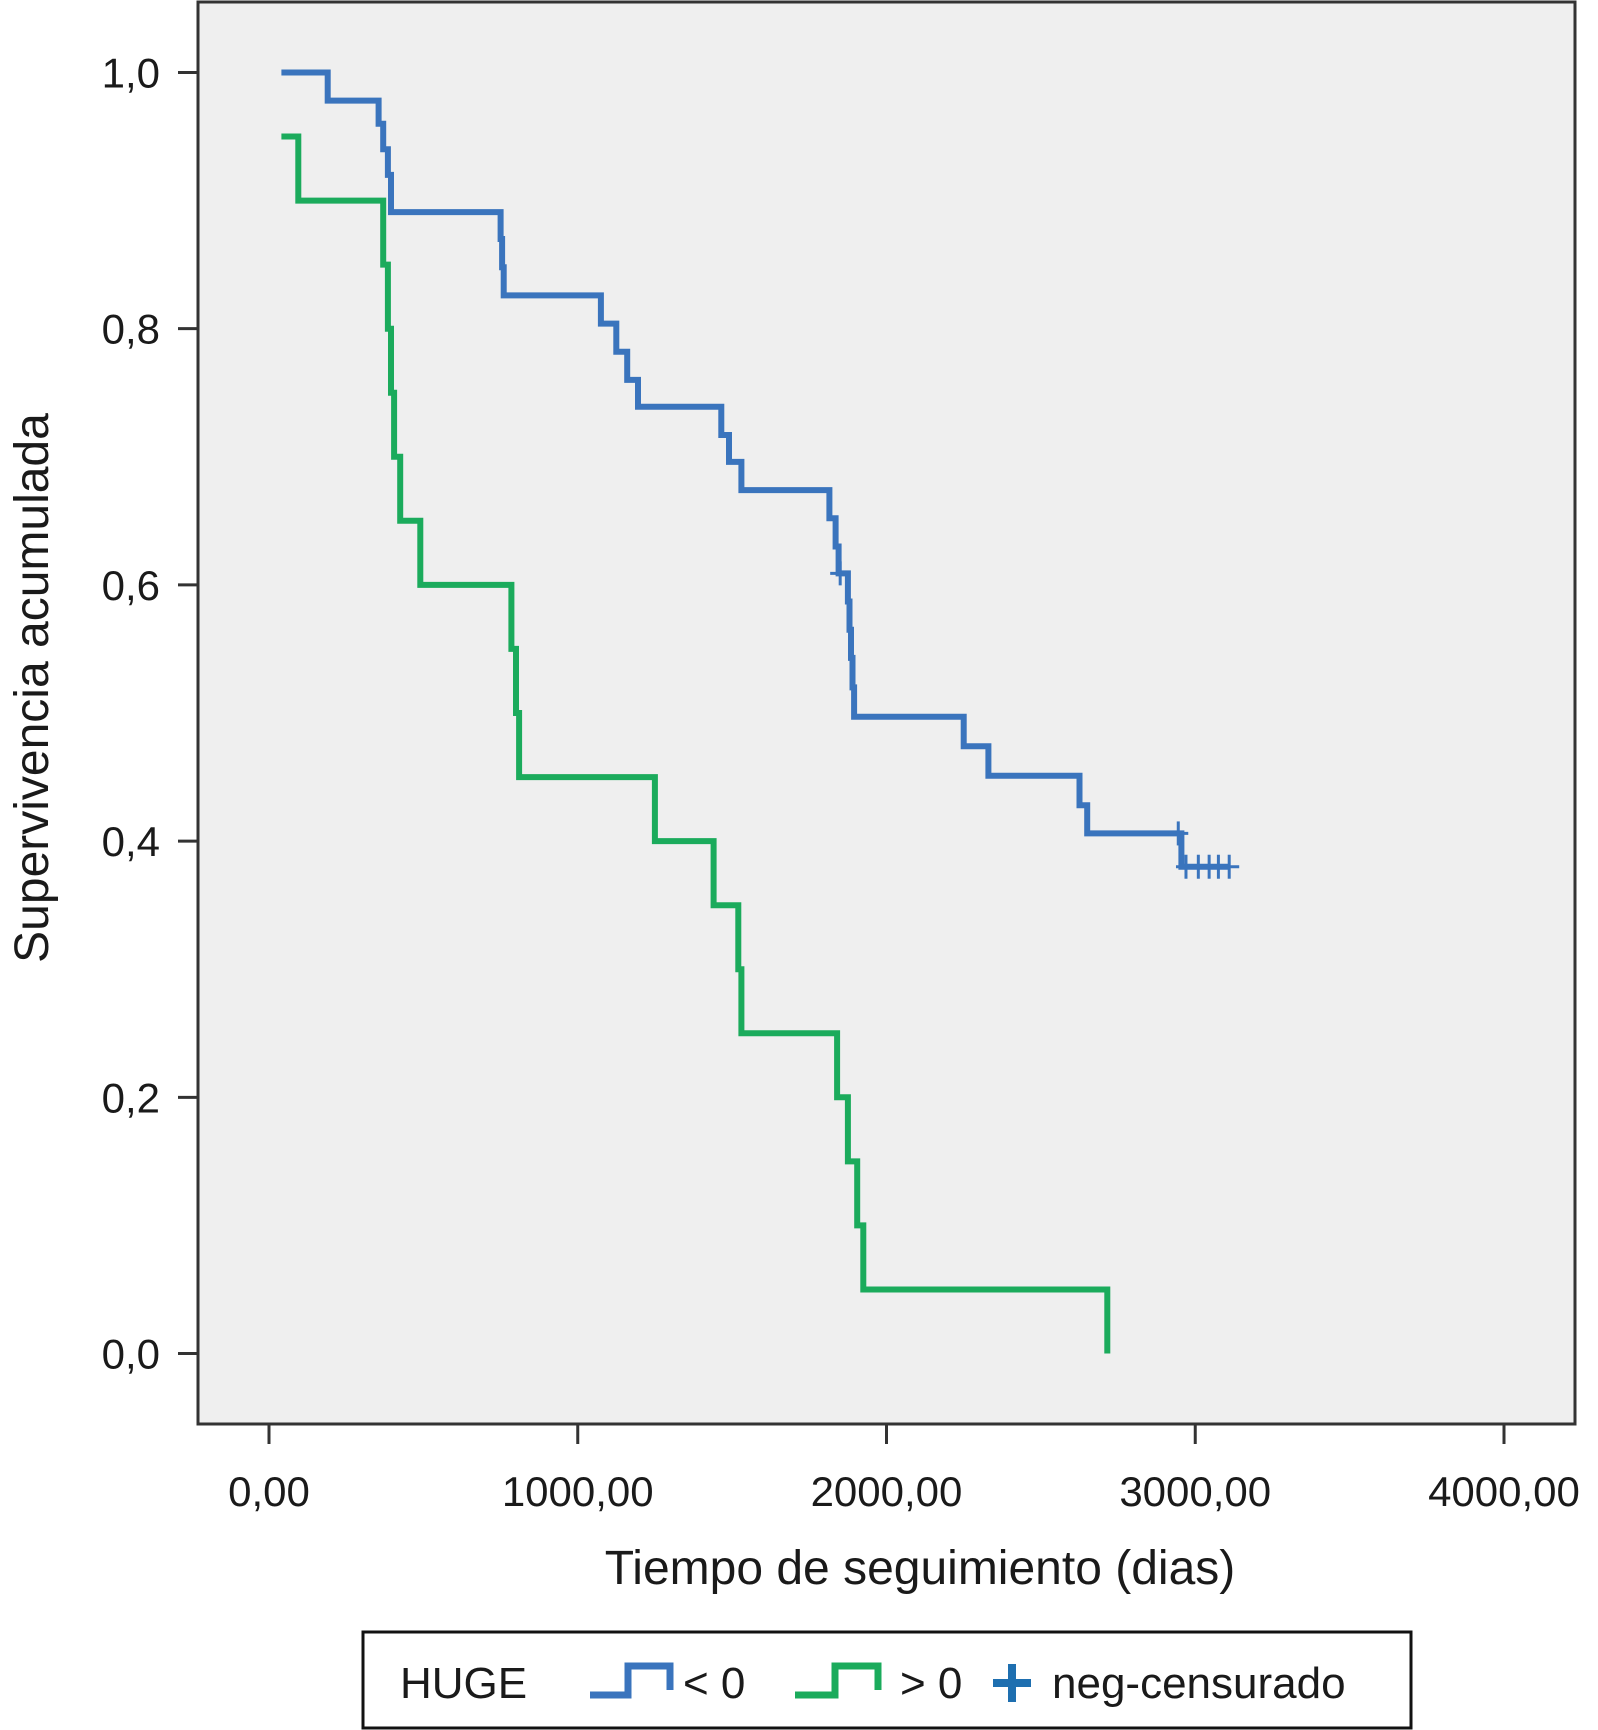 This screenshot has width=1598, height=1730. What do you see at coordinates (131, 329) in the screenshot?
I see `y-tick-label: 0,8` at bounding box center [131, 329].